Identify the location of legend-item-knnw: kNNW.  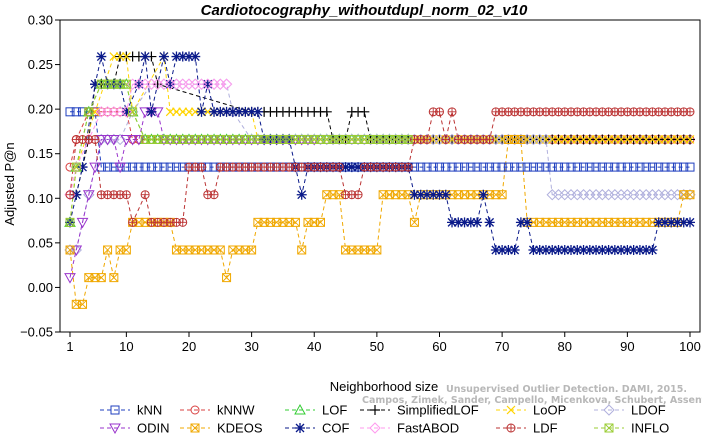
(217, 410).